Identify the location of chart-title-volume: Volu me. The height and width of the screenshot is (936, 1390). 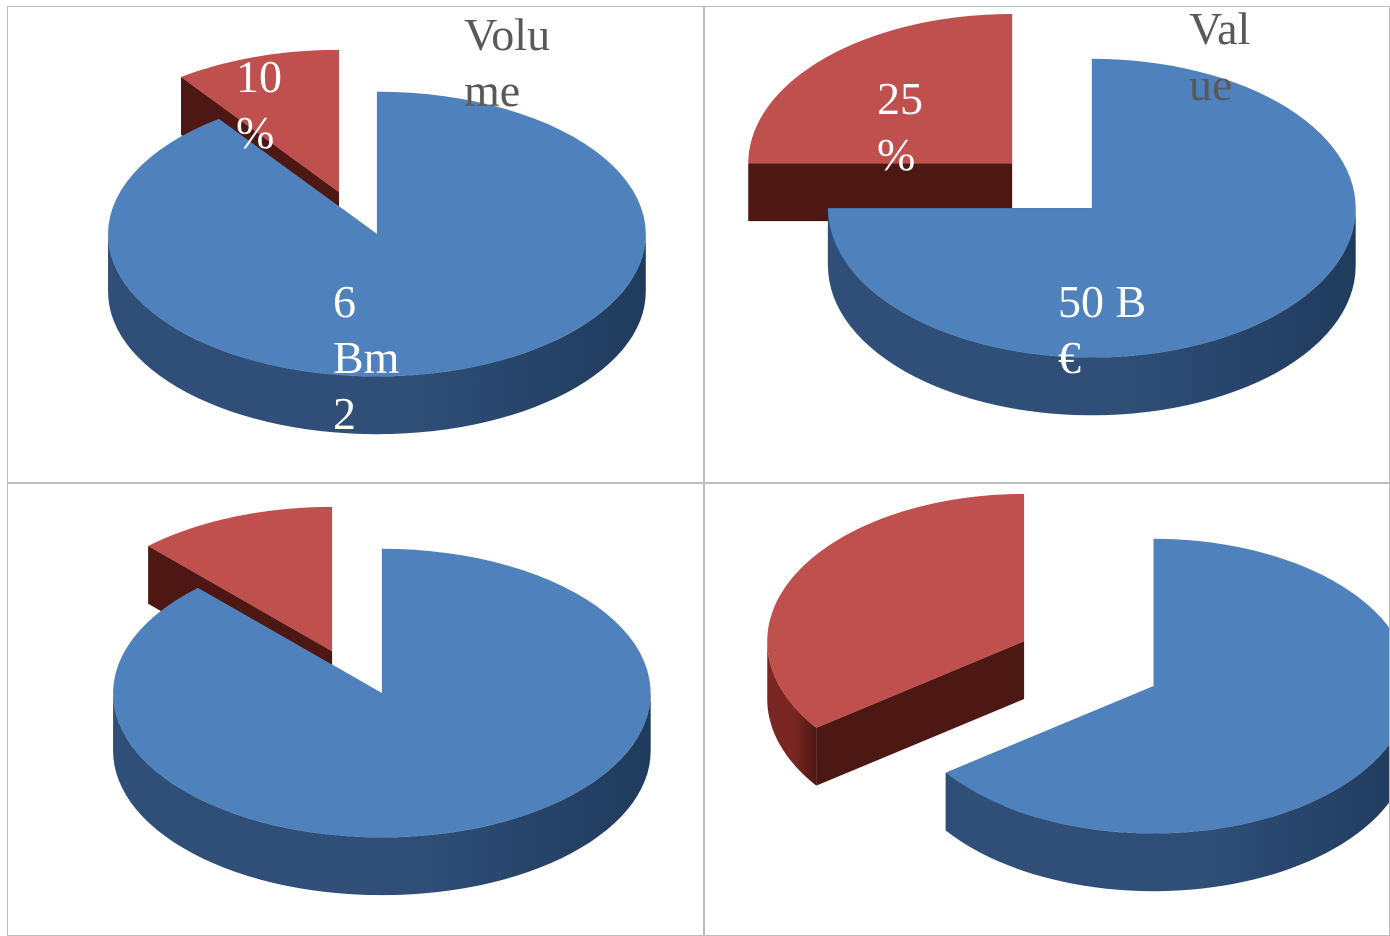
(507, 62).